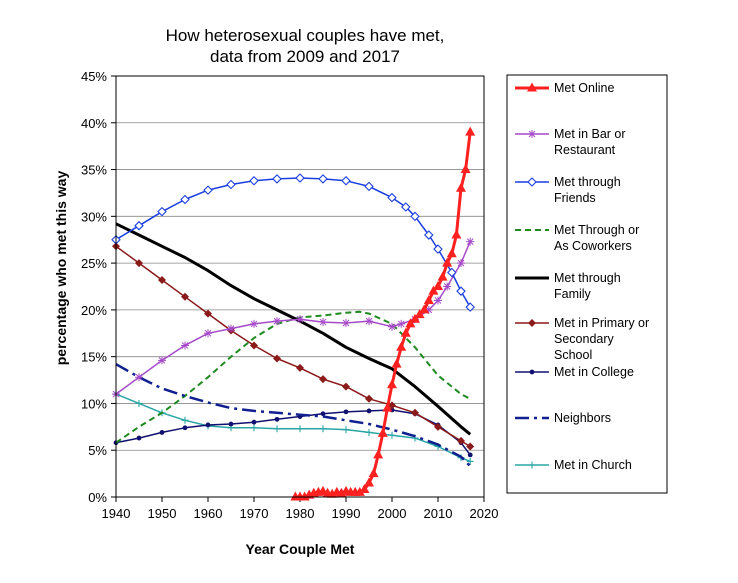  I want to click on legend-item-met-online: Met Online, so click(564, 88).